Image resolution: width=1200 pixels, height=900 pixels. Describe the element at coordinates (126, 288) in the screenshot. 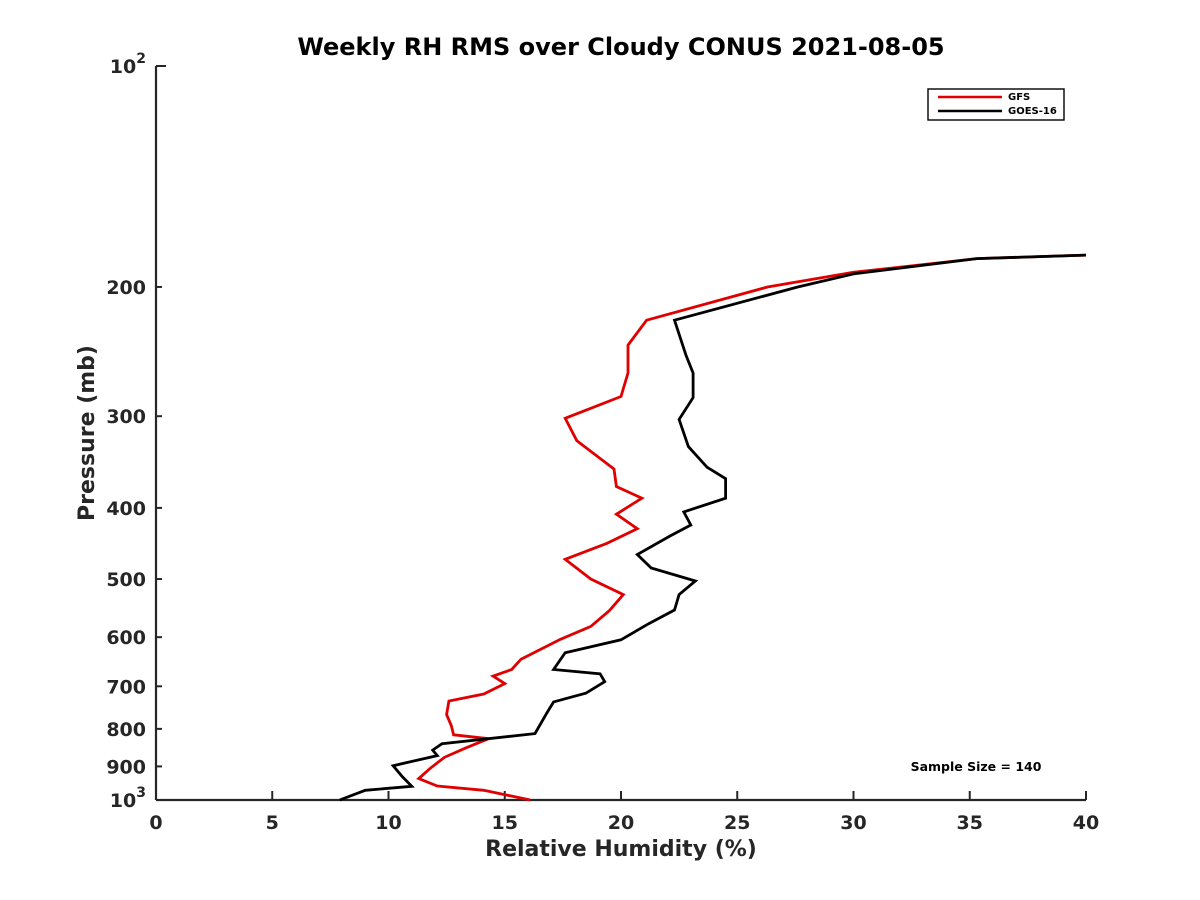

I see `y-tick-label: 200` at that location.